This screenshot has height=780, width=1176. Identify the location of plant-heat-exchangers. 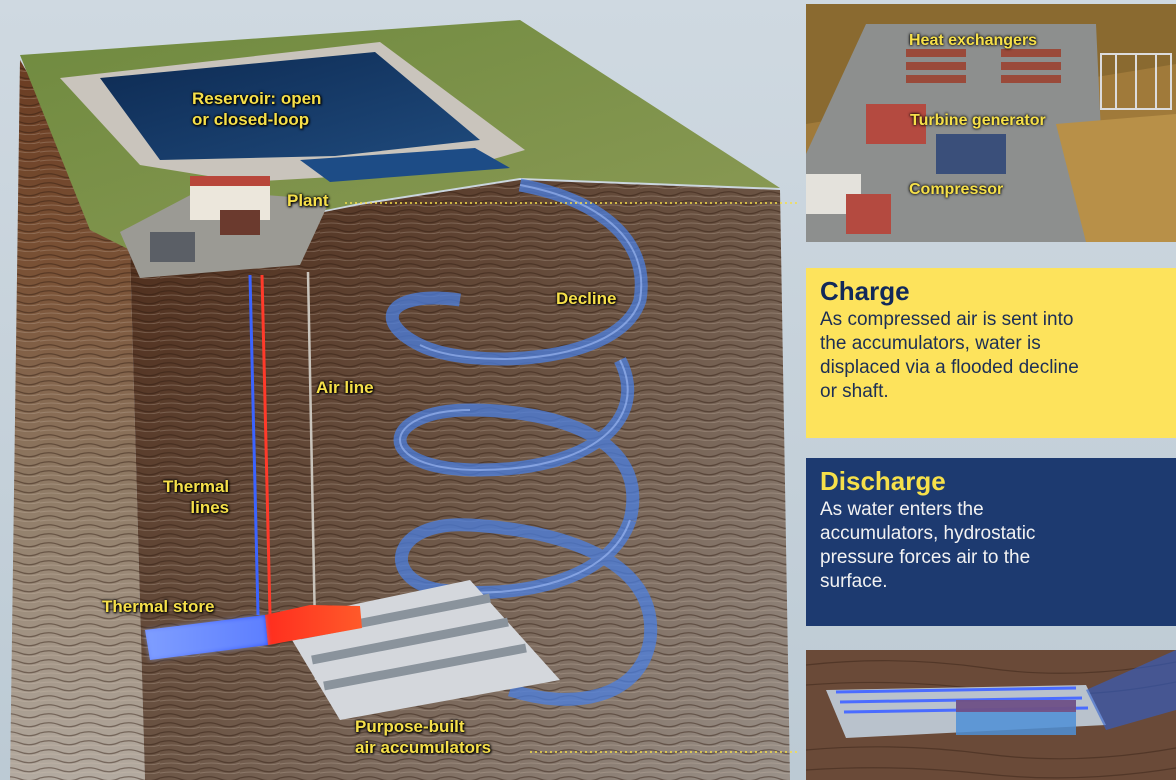
(240, 222).